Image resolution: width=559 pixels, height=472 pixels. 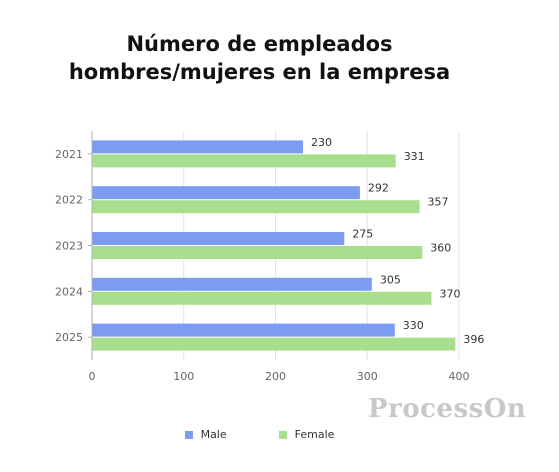 What do you see at coordinates (447, 409) in the screenshot?
I see `watermark-logo: ProcessOn` at bounding box center [447, 409].